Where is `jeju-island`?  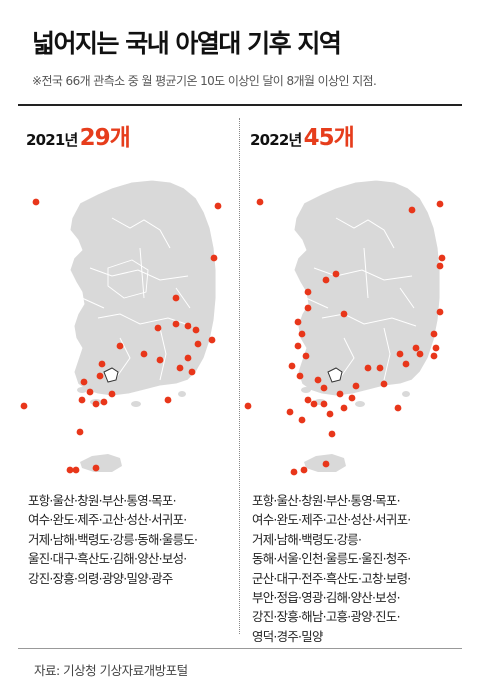
jeju-island is located at coordinates (101, 463).